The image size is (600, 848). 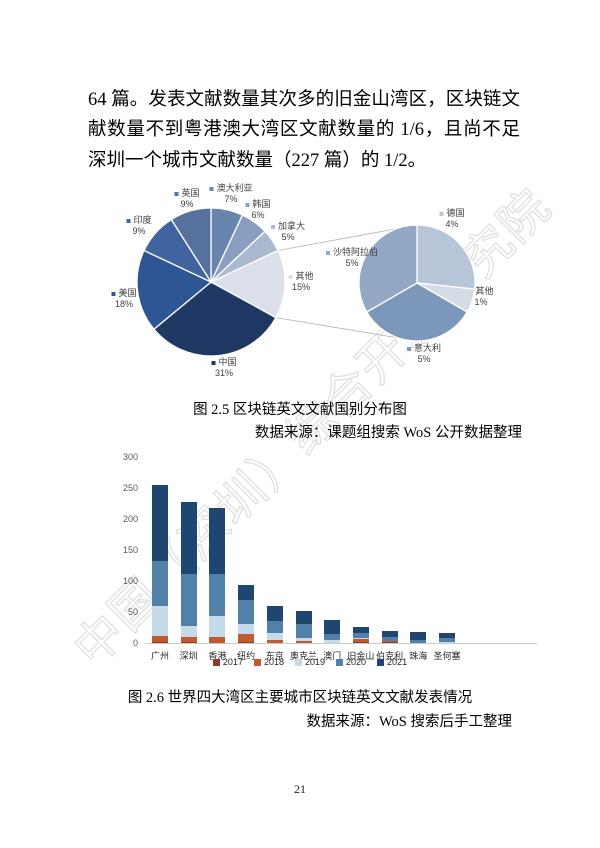 I want to click on figure-2-6-source: 数据来源：WoS 搜索后手工整理, so click(x=409, y=722).